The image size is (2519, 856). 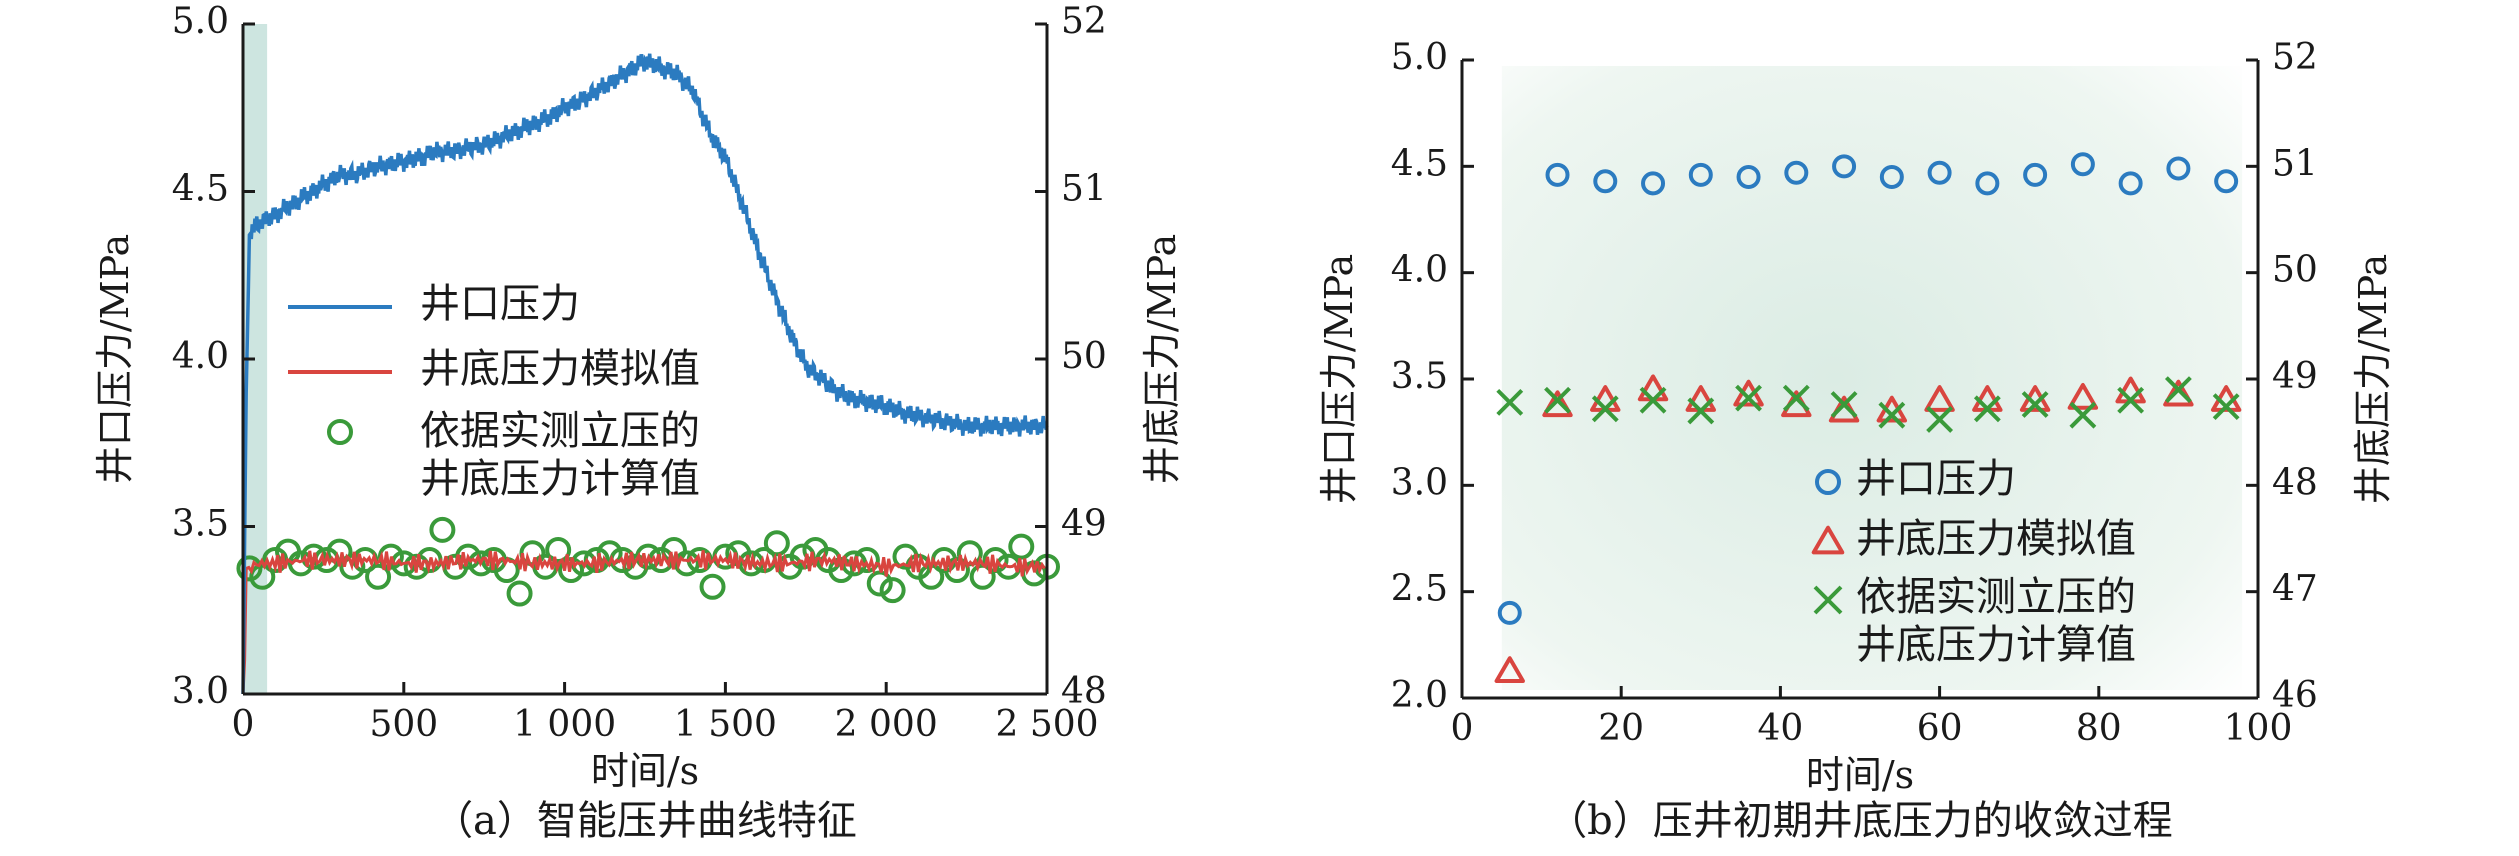 What do you see at coordinates (725, 724) in the screenshot?
I see `x-tick-label: 1 500` at bounding box center [725, 724].